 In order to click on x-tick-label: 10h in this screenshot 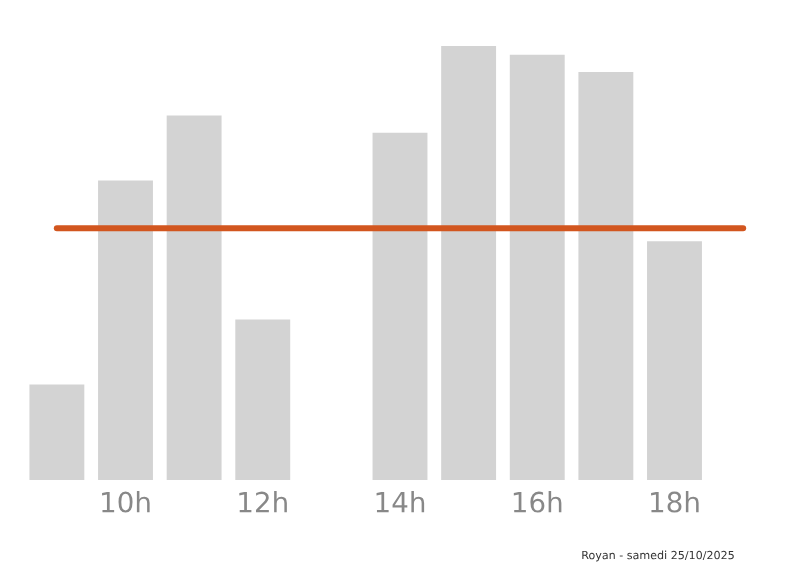, I will do `click(126, 502)`.